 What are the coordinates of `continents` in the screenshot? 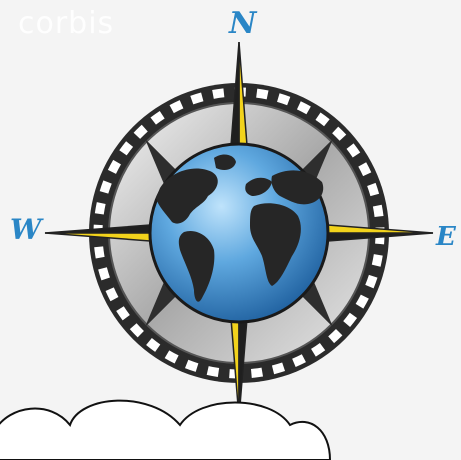 It's located at (240, 228).